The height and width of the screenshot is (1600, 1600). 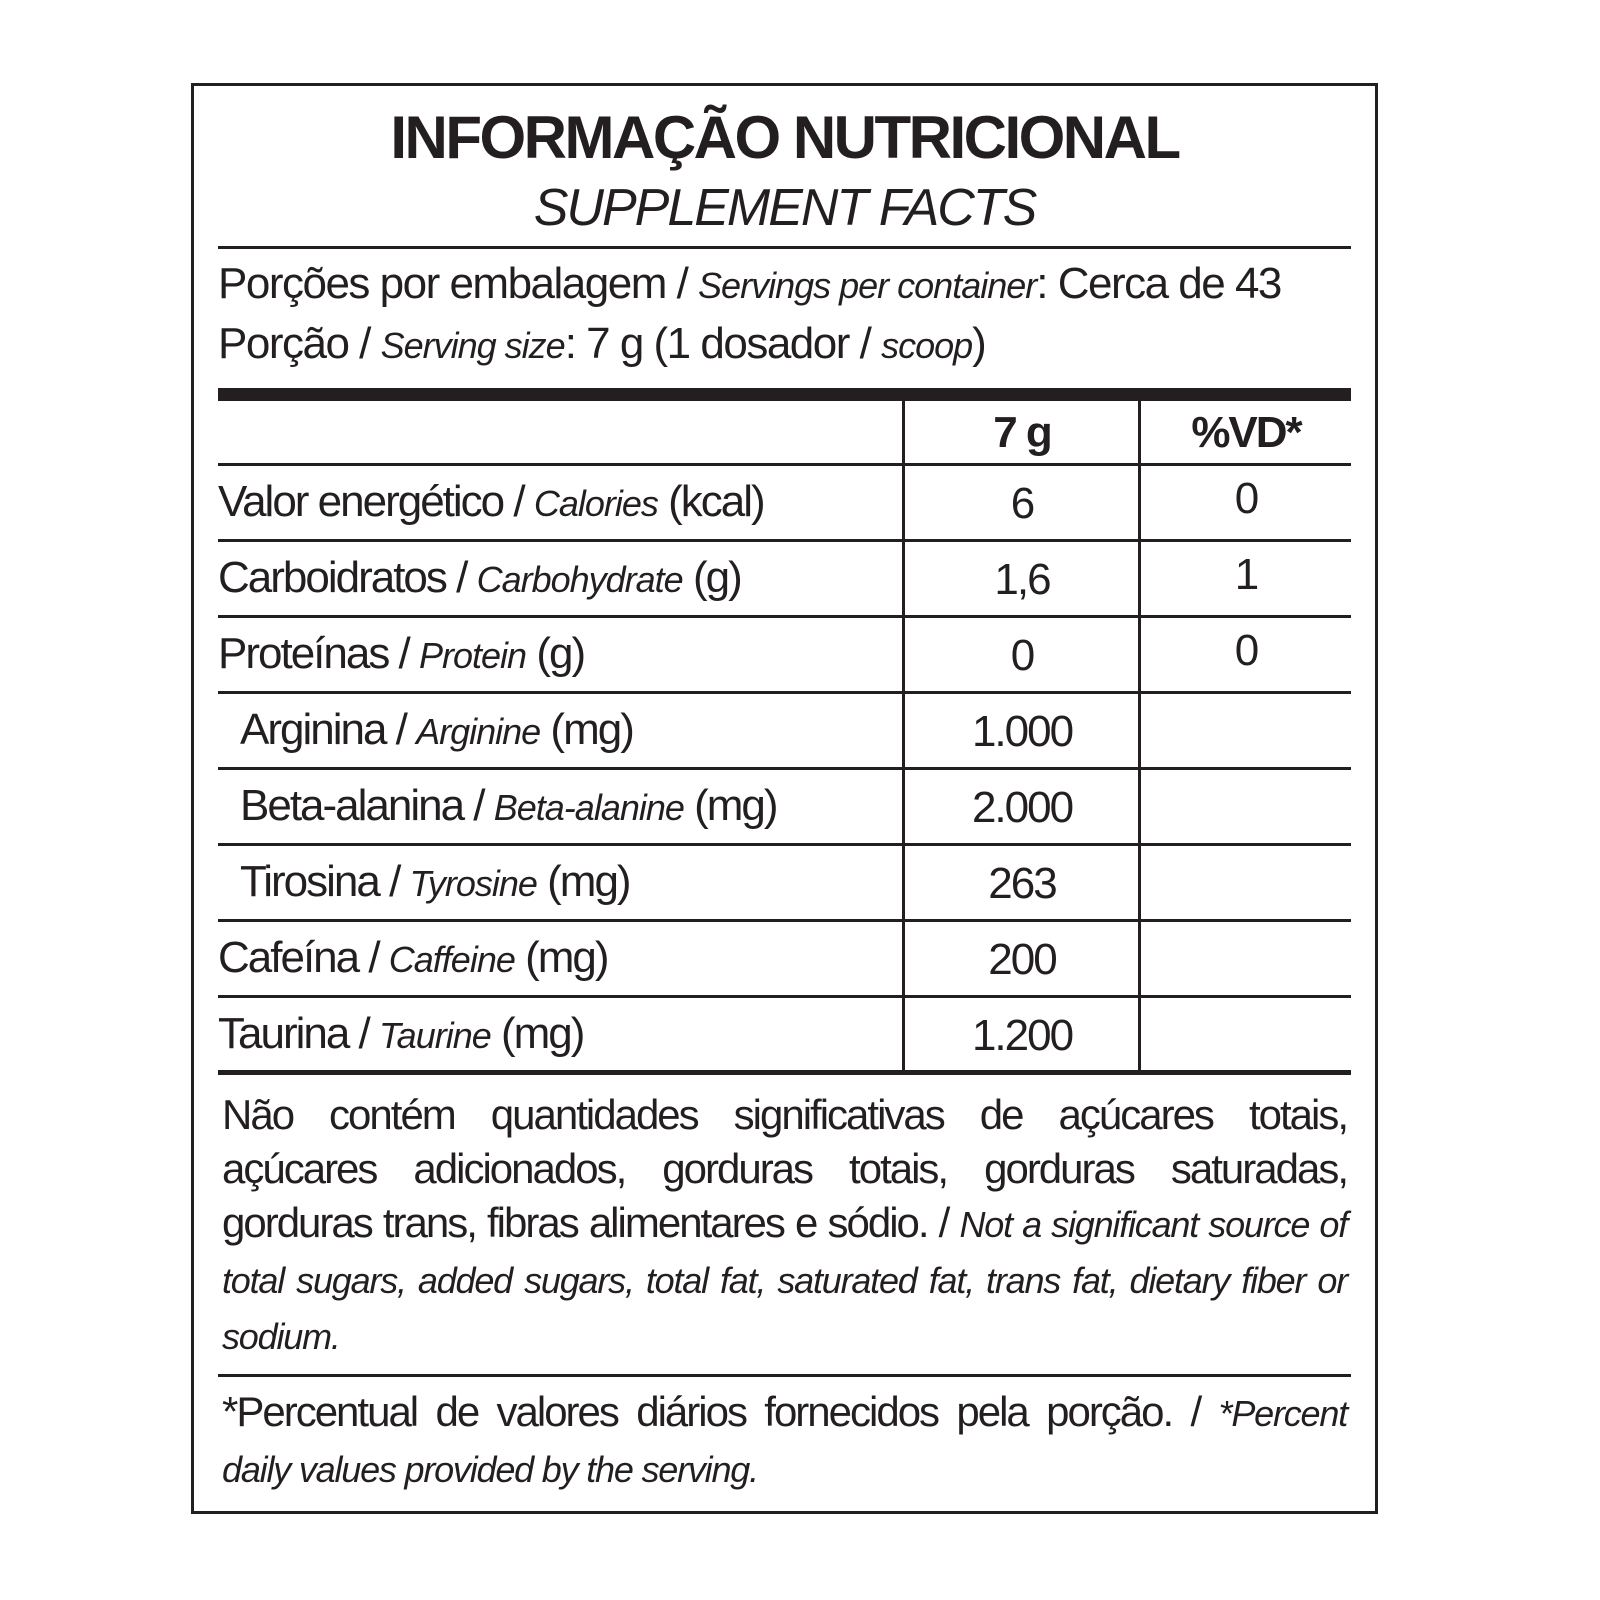 I want to click on panel-title: INFORMAÇÃO NUTRICIONAL, so click(x=785, y=137).